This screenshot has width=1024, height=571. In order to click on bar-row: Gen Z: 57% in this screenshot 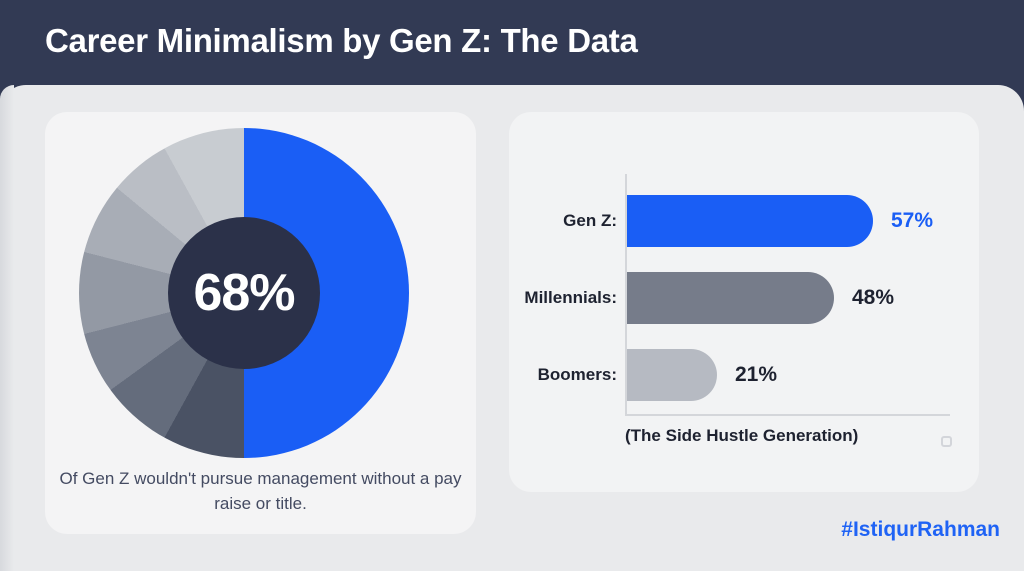, I will do `click(744, 221)`.